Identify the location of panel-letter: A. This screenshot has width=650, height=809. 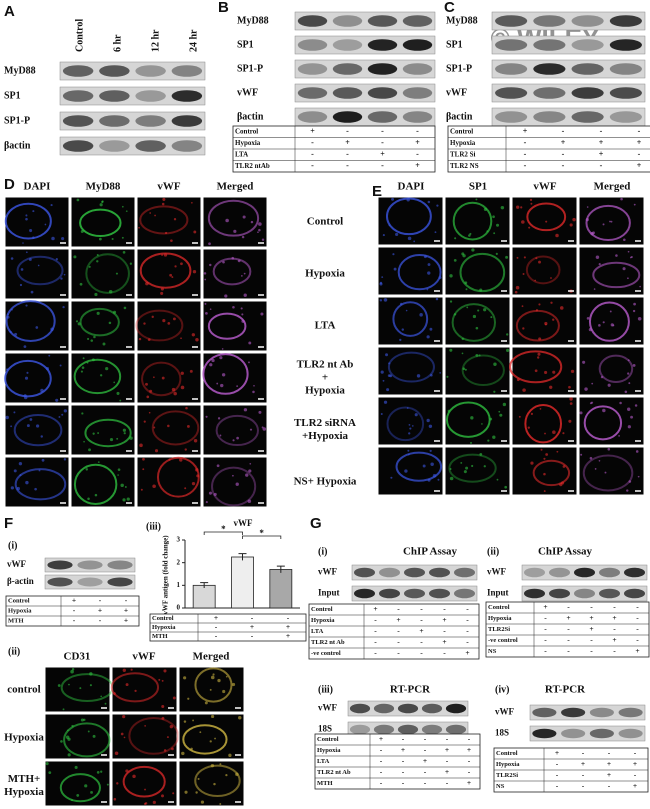
(9, 11).